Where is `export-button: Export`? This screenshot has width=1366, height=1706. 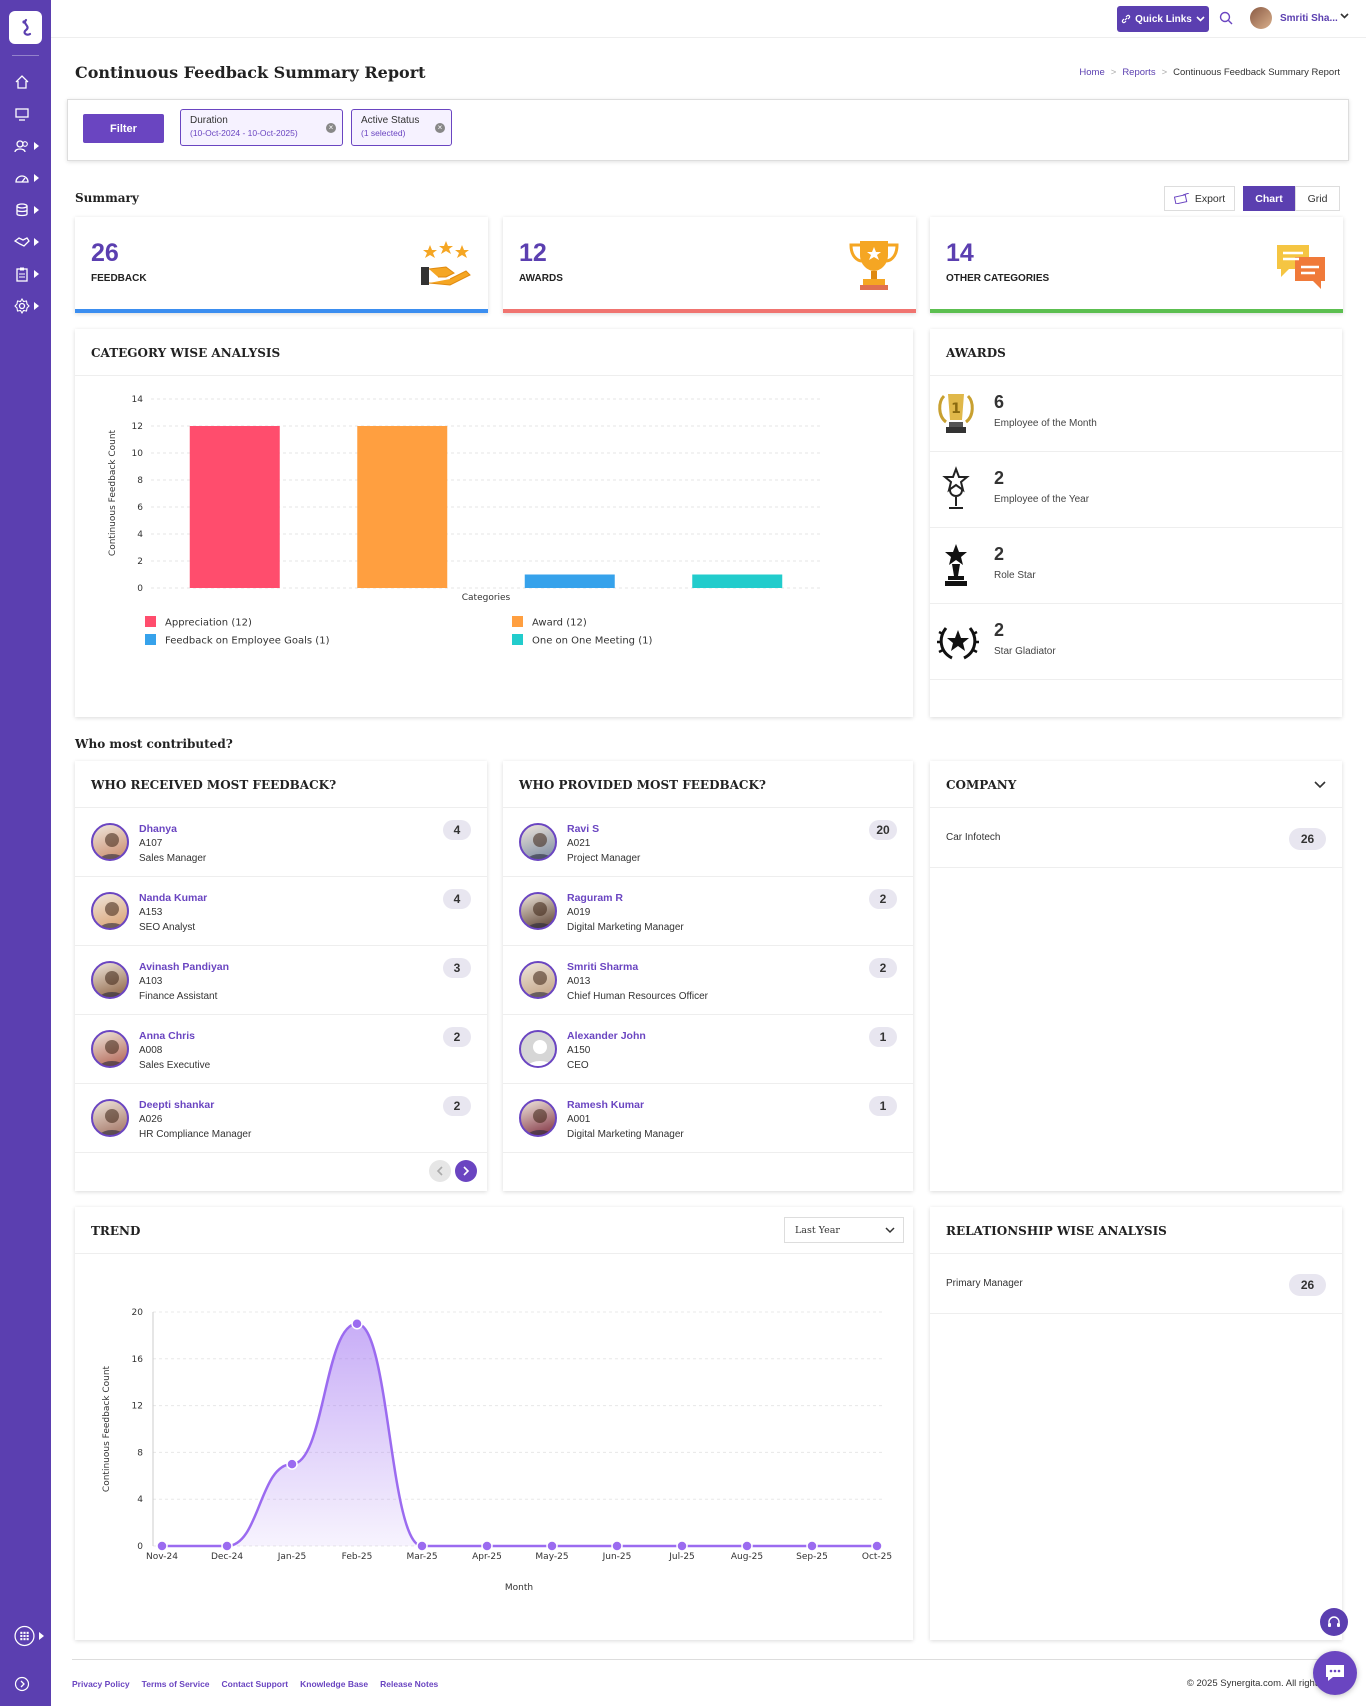 export-button: Export is located at coordinates (1199, 198).